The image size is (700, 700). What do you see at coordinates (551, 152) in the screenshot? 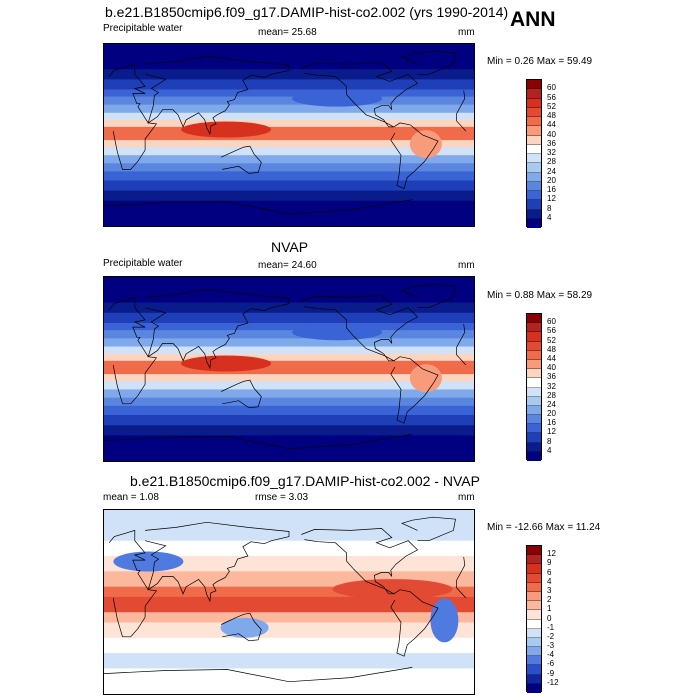
I see `colorbar-tick-label: 32` at bounding box center [551, 152].